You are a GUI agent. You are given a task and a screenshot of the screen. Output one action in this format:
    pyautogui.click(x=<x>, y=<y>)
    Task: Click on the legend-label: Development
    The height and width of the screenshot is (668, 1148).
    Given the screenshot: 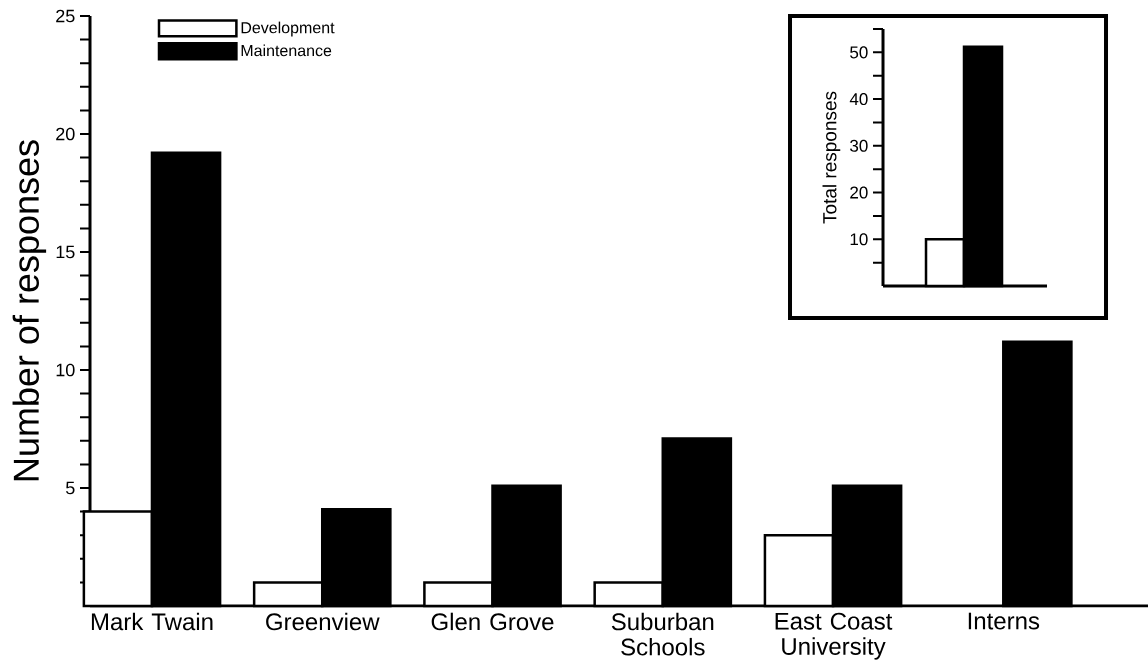 What is the action you would take?
    pyautogui.click(x=288, y=29)
    